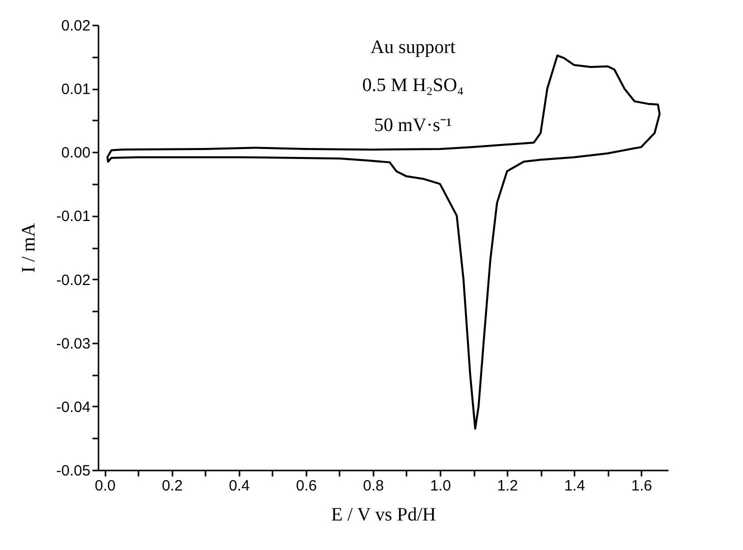  Describe the element at coordinates (73, 343) in the screenshot. I see `y-tick-label: -0.03` at that location.